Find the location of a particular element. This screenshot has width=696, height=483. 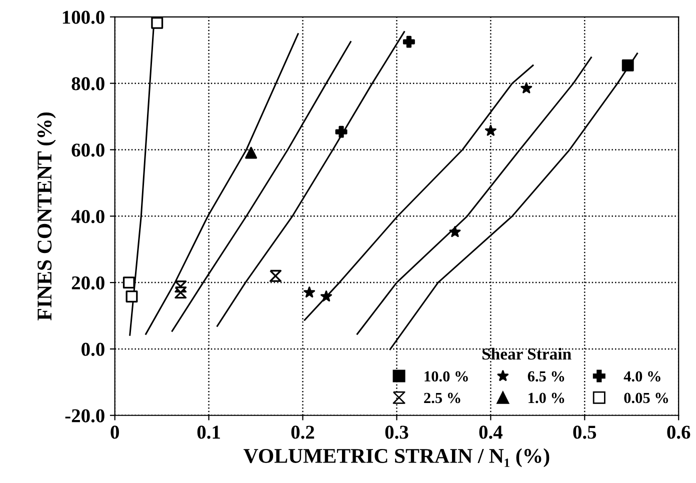

y-axis-title: FINES CONTENT (%) is located at coordinates (46, 216).